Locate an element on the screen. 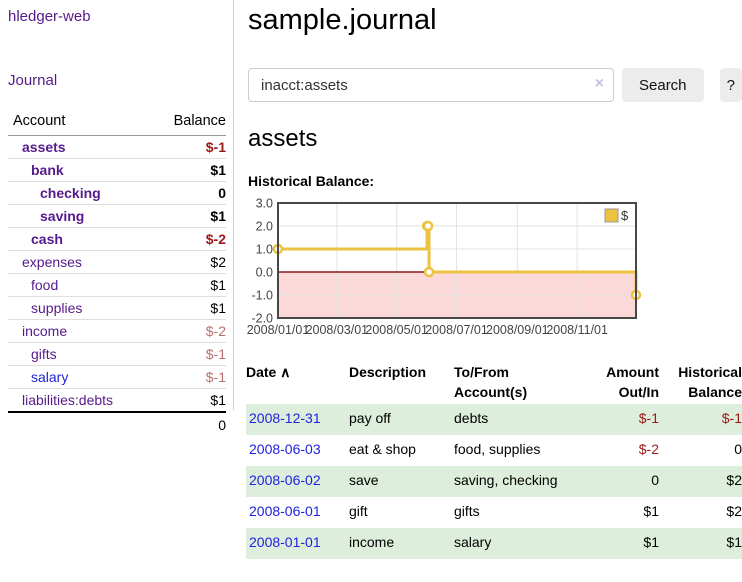 Image resolution: width=742 pixels, height=582 pixels. account-balance: $2 is located at coordinates (189, 262).